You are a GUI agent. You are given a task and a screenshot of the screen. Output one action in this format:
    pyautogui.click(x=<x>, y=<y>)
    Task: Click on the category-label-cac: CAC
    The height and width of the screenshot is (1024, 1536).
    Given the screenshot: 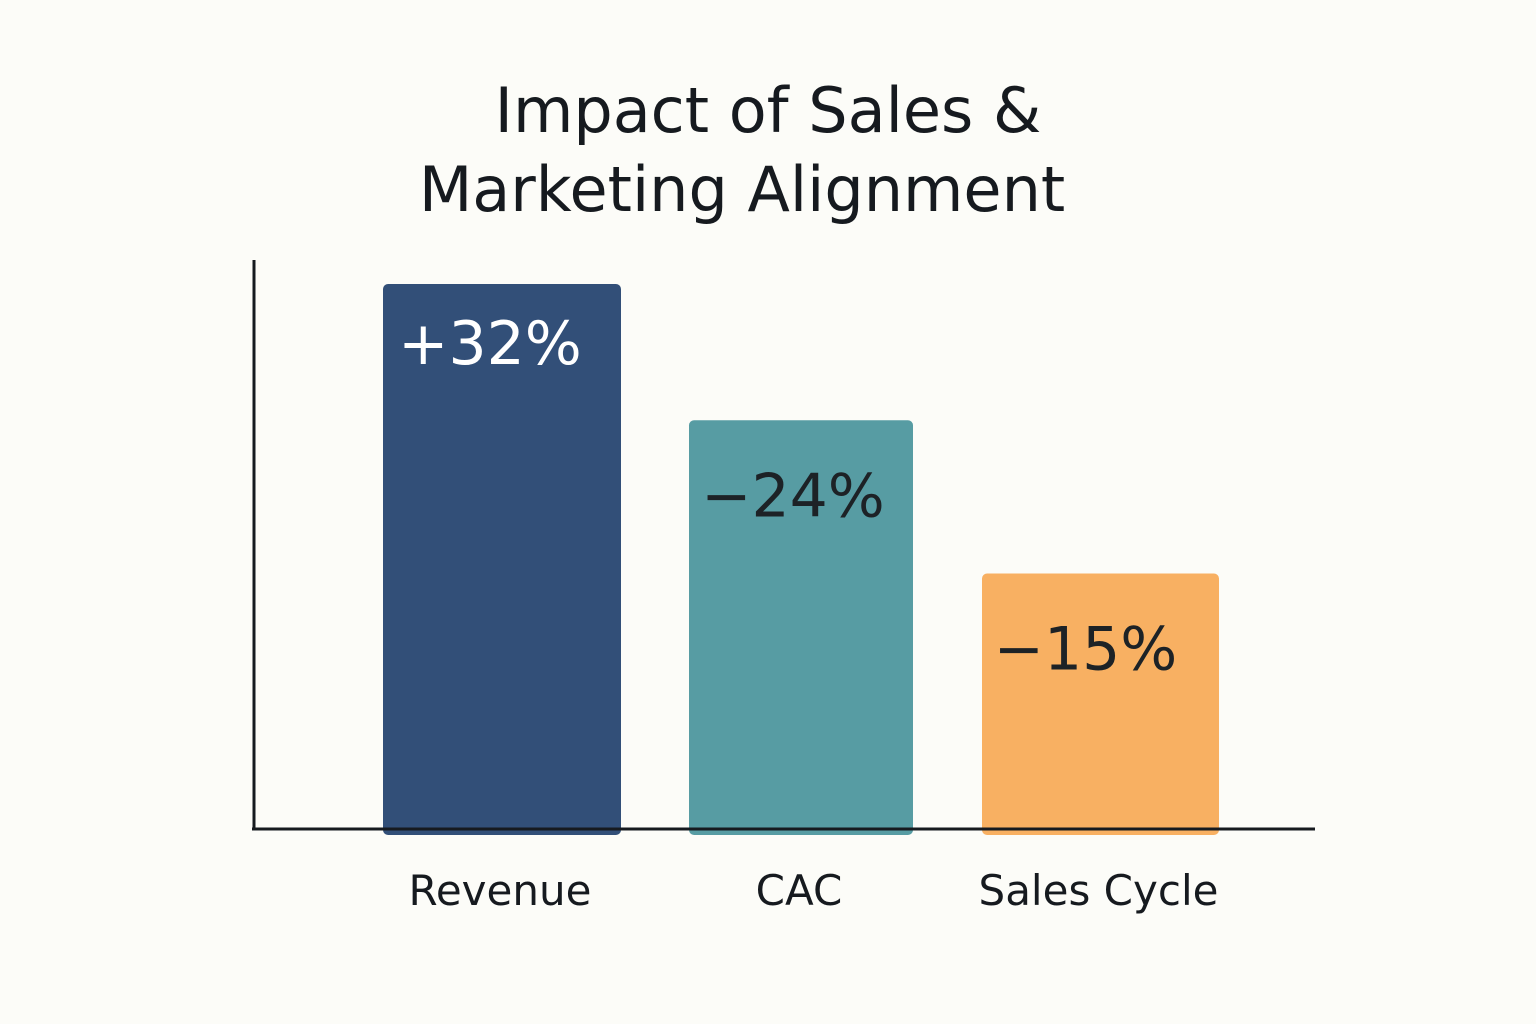 What is the action you would take?
    pyautogui.click(x=799, y=890)
    